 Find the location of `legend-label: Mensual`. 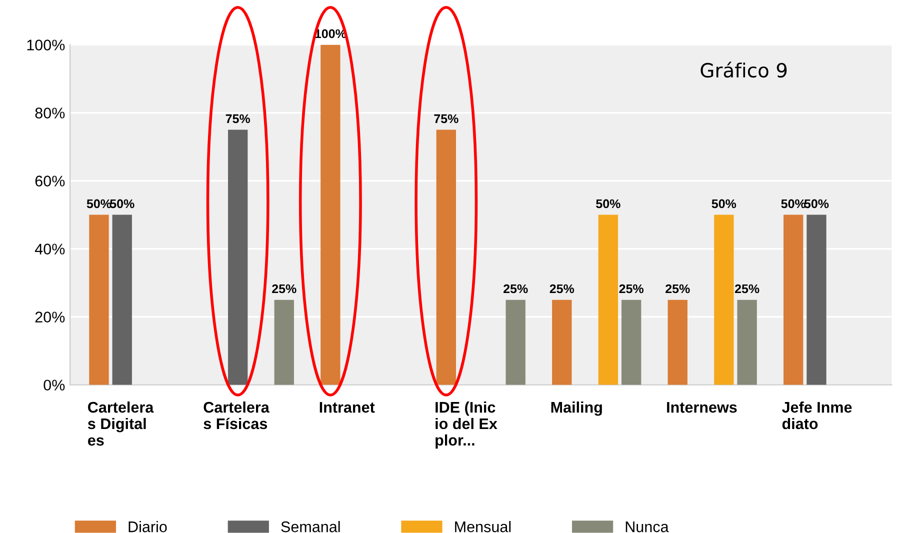

legend-label: Mensual is located at coordinates (483, 526).